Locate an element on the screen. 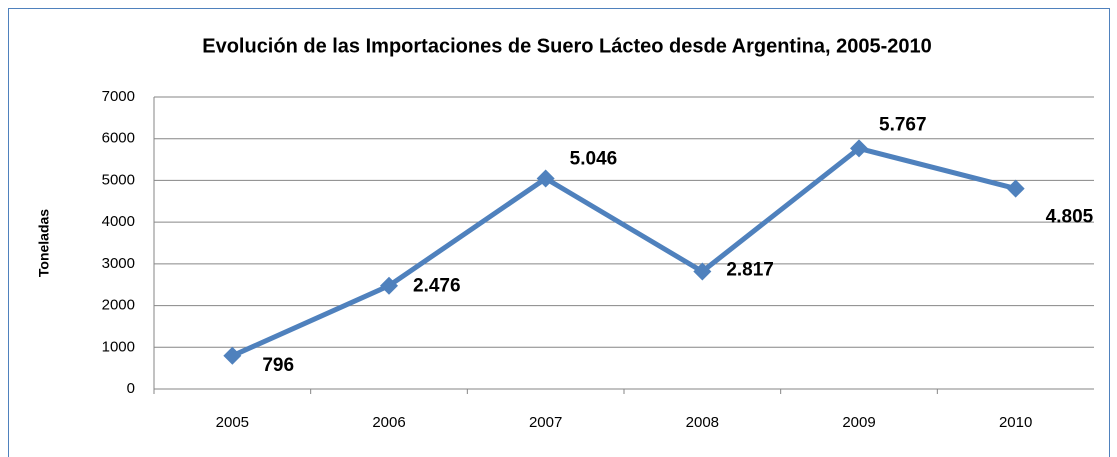 The image size is (1117, 457). x-tick-label: 2009 is located at coordinates (858, 422).